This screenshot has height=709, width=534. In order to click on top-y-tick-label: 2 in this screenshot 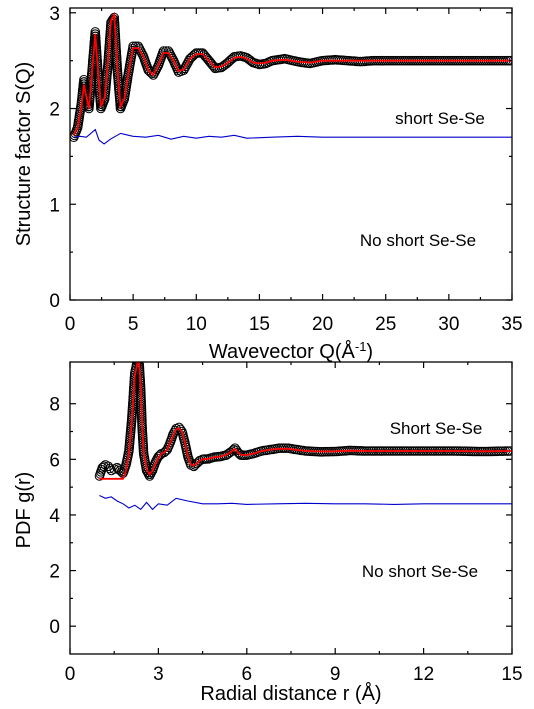, I will do `click(54, 110)`.